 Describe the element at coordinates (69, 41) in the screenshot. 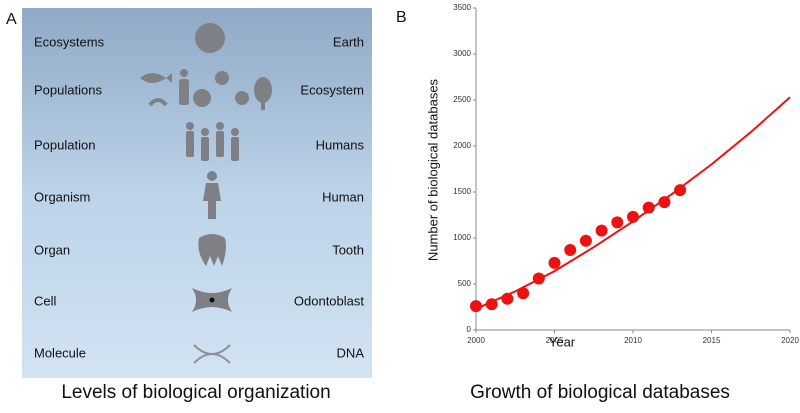

I see `level-label: Ecosystems` at that location.